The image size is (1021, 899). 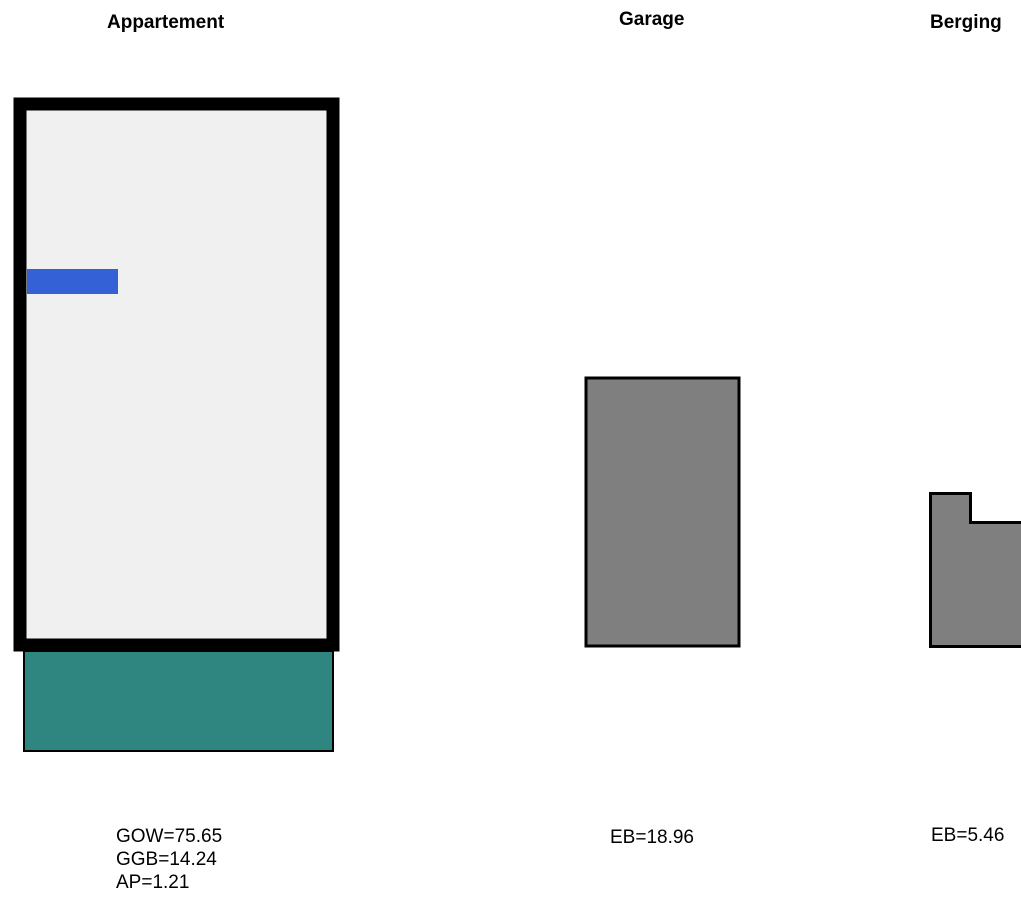 I want to click on area-label: EB=5.46, so click(x=968, y=835).